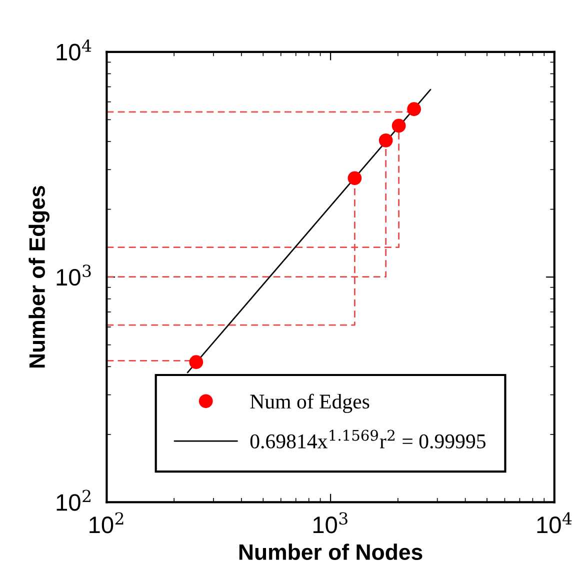 The height and width of the screenshot is (576, 584). What do you see at coordinates (330, 523) in the screenshot?
I see `x-tick-label: 10$^{3}$` at bounding box center [330, 523].